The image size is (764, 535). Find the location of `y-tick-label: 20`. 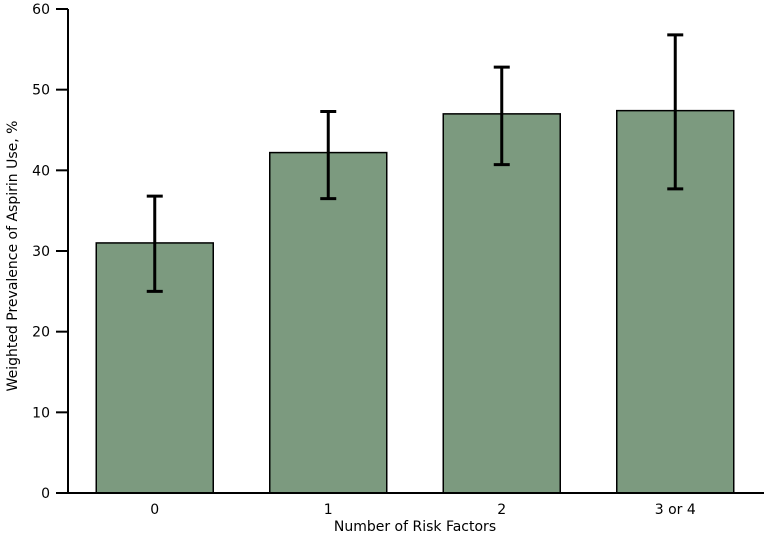

y-tick-label: 20 is located at coordinates (41, 333).